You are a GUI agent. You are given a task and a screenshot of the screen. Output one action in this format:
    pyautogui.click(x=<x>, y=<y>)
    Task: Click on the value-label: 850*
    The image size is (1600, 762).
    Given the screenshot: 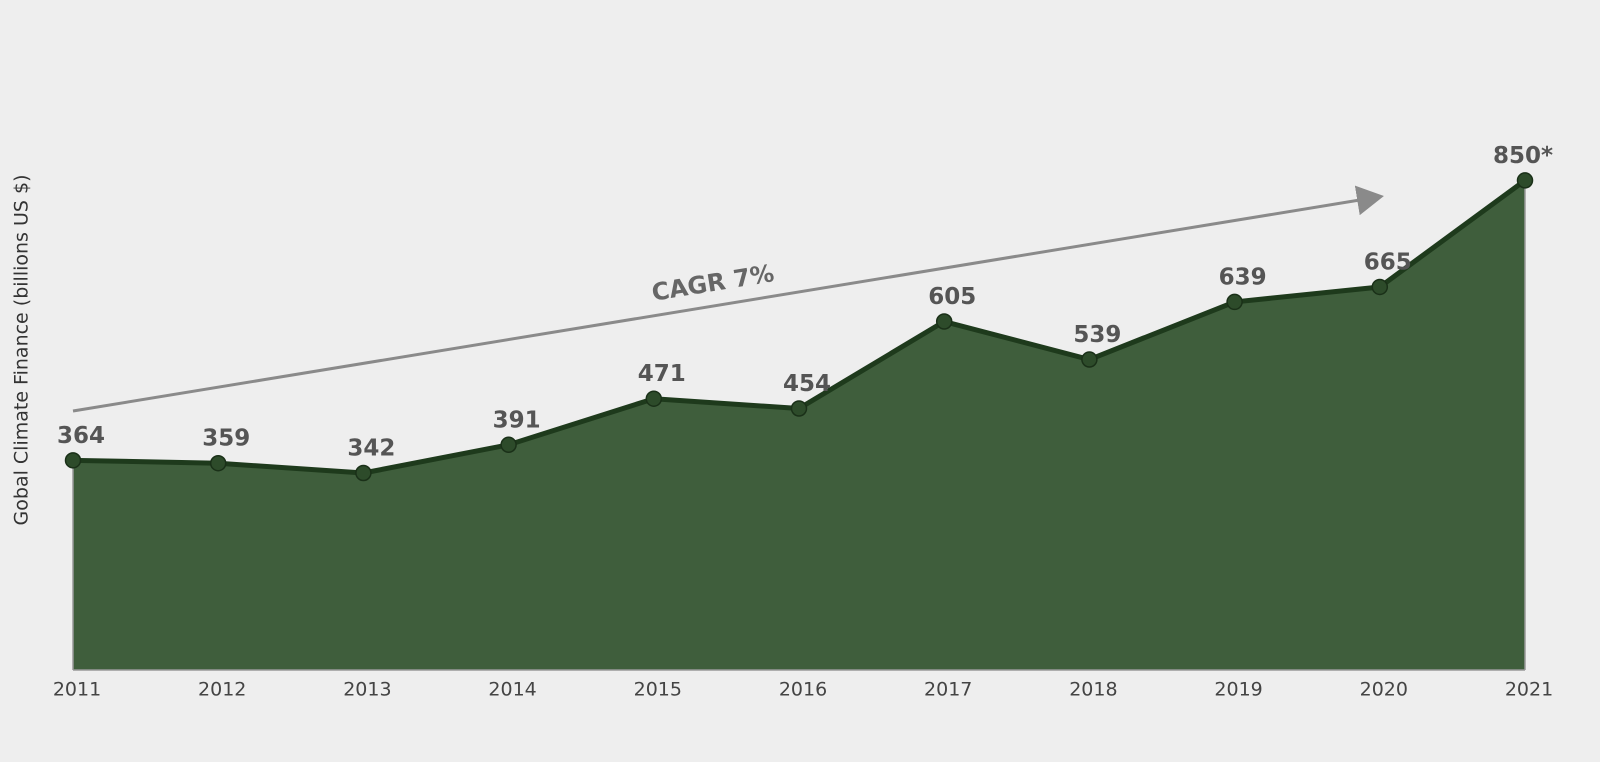 What is the action you would take?
    pyautogui.click(x=1523, y=156)
    